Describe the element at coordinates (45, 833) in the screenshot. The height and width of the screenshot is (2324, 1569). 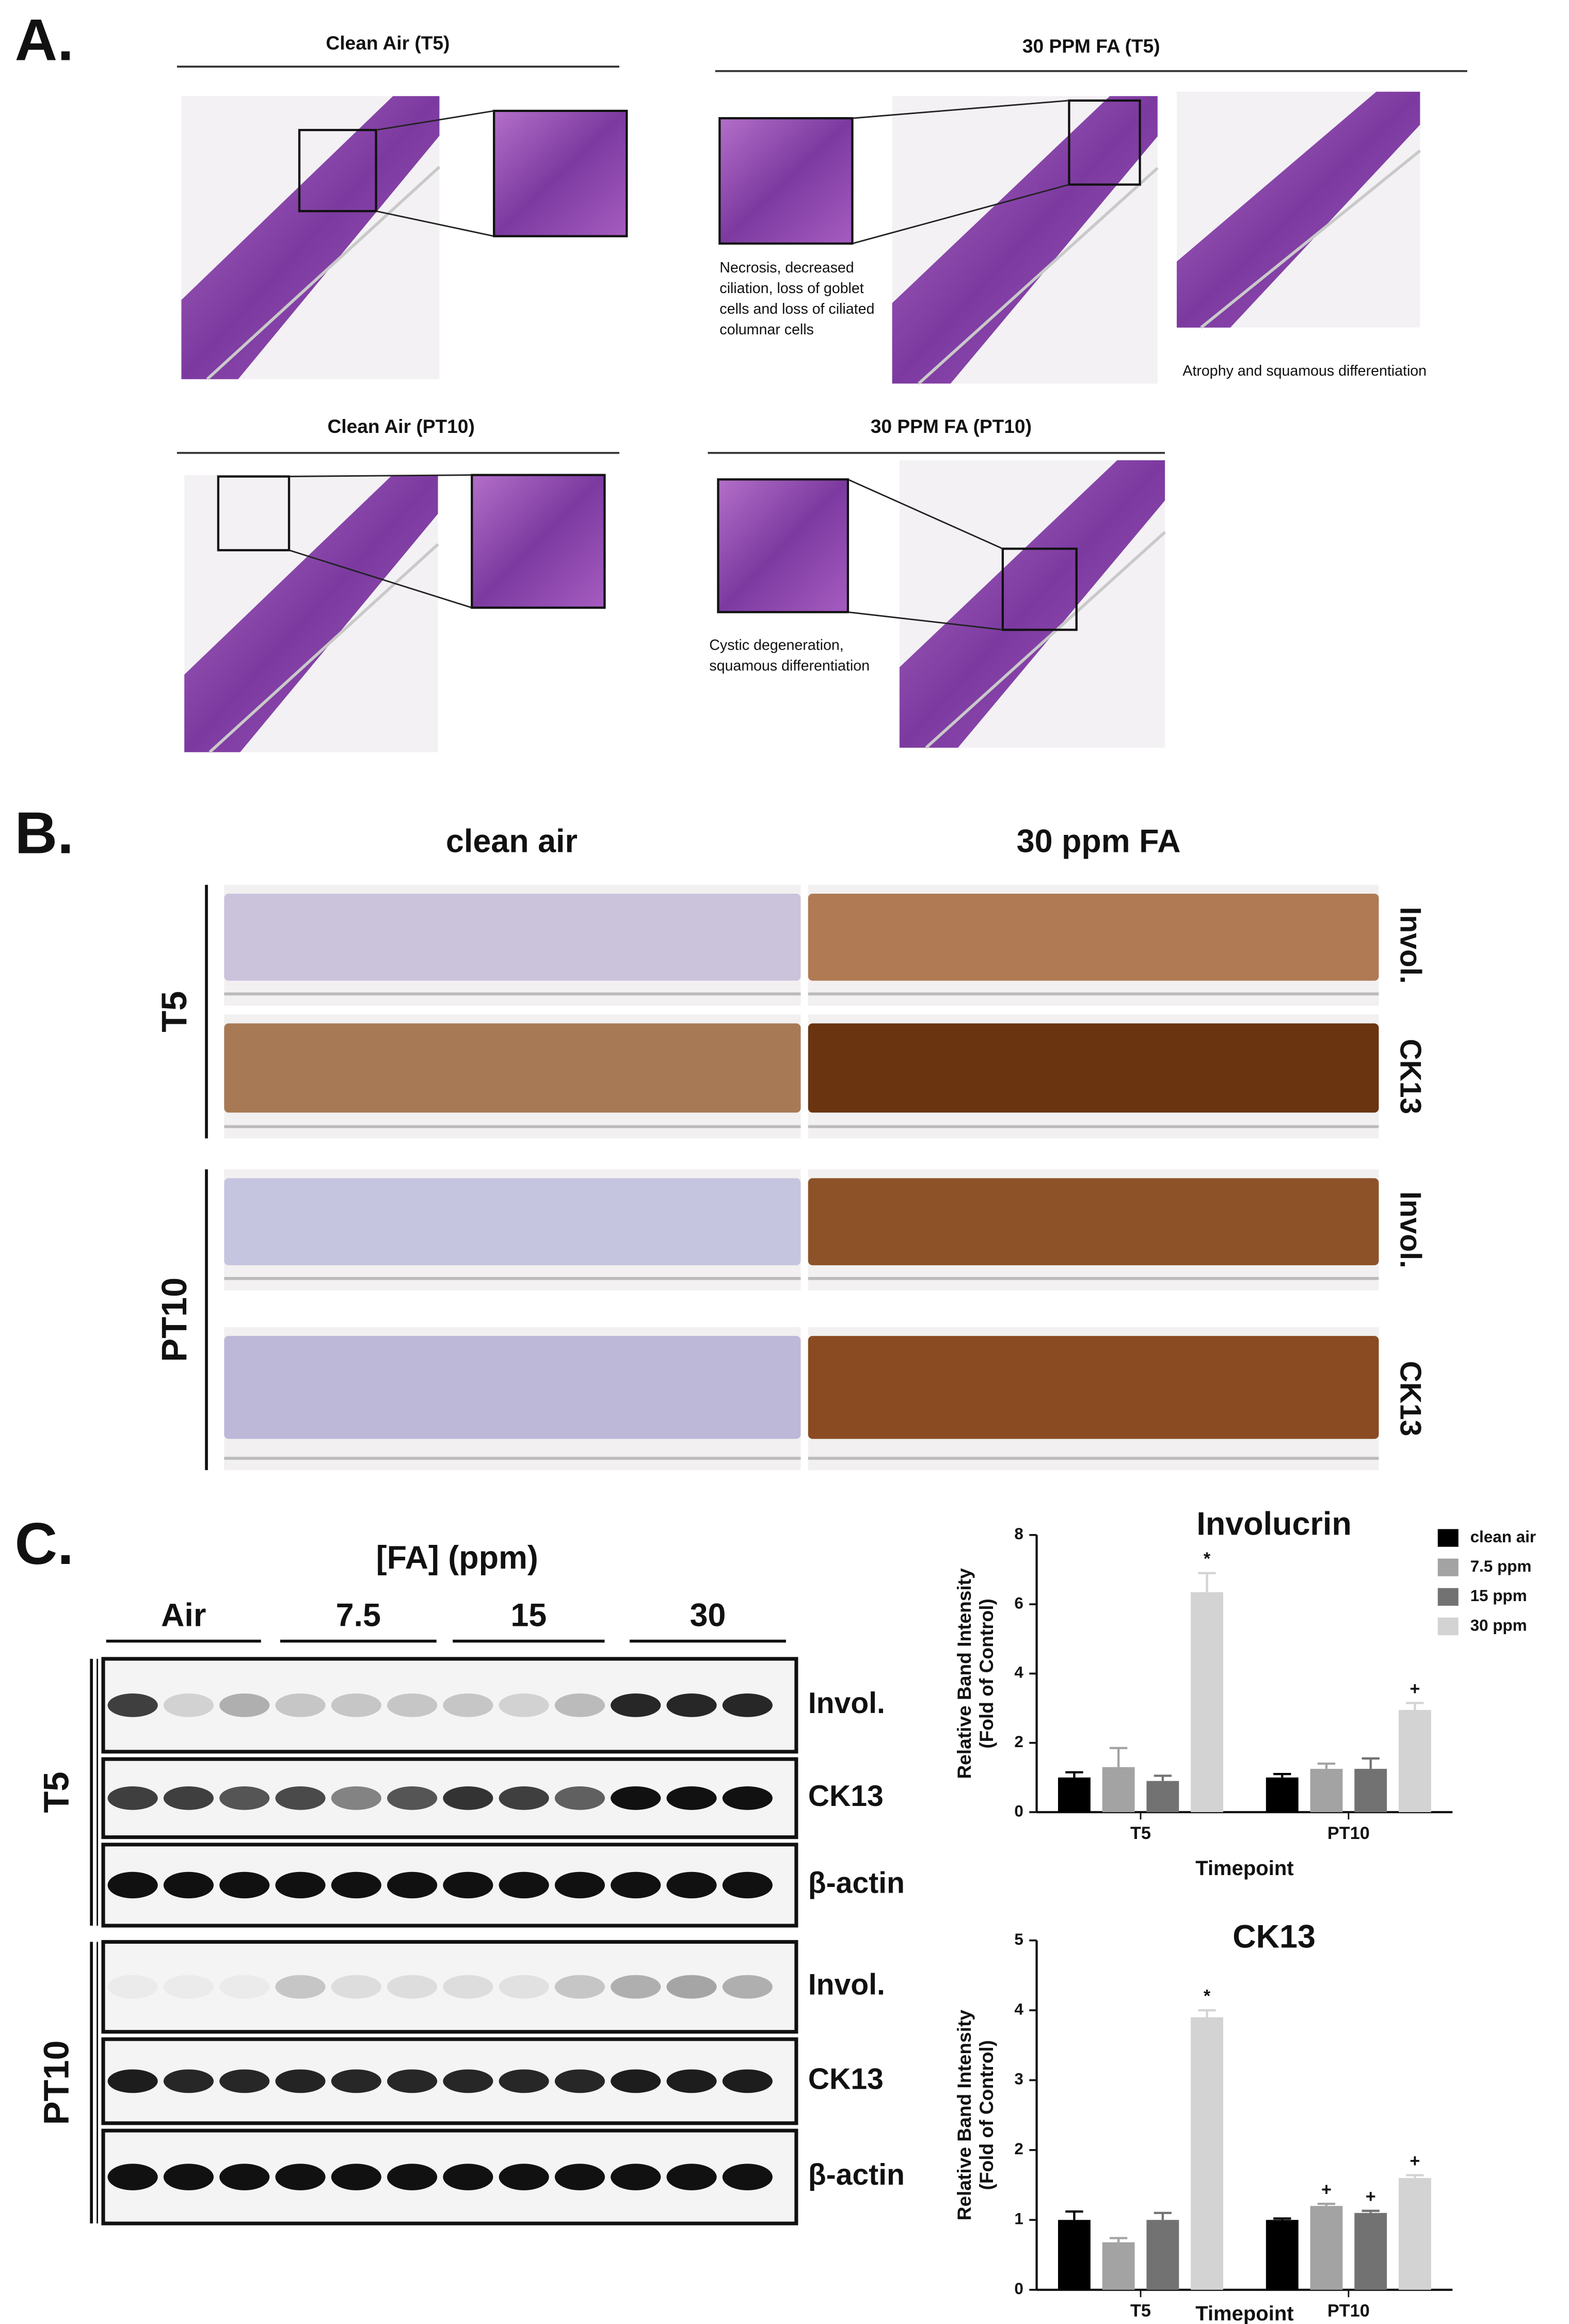
I see `panel-label: B.` at that location.